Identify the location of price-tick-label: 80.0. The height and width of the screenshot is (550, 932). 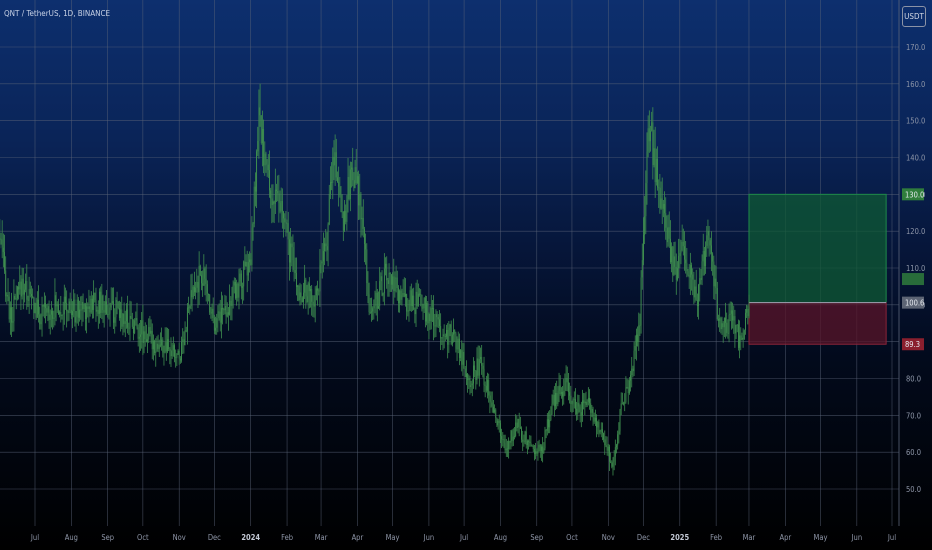
(913, 379).